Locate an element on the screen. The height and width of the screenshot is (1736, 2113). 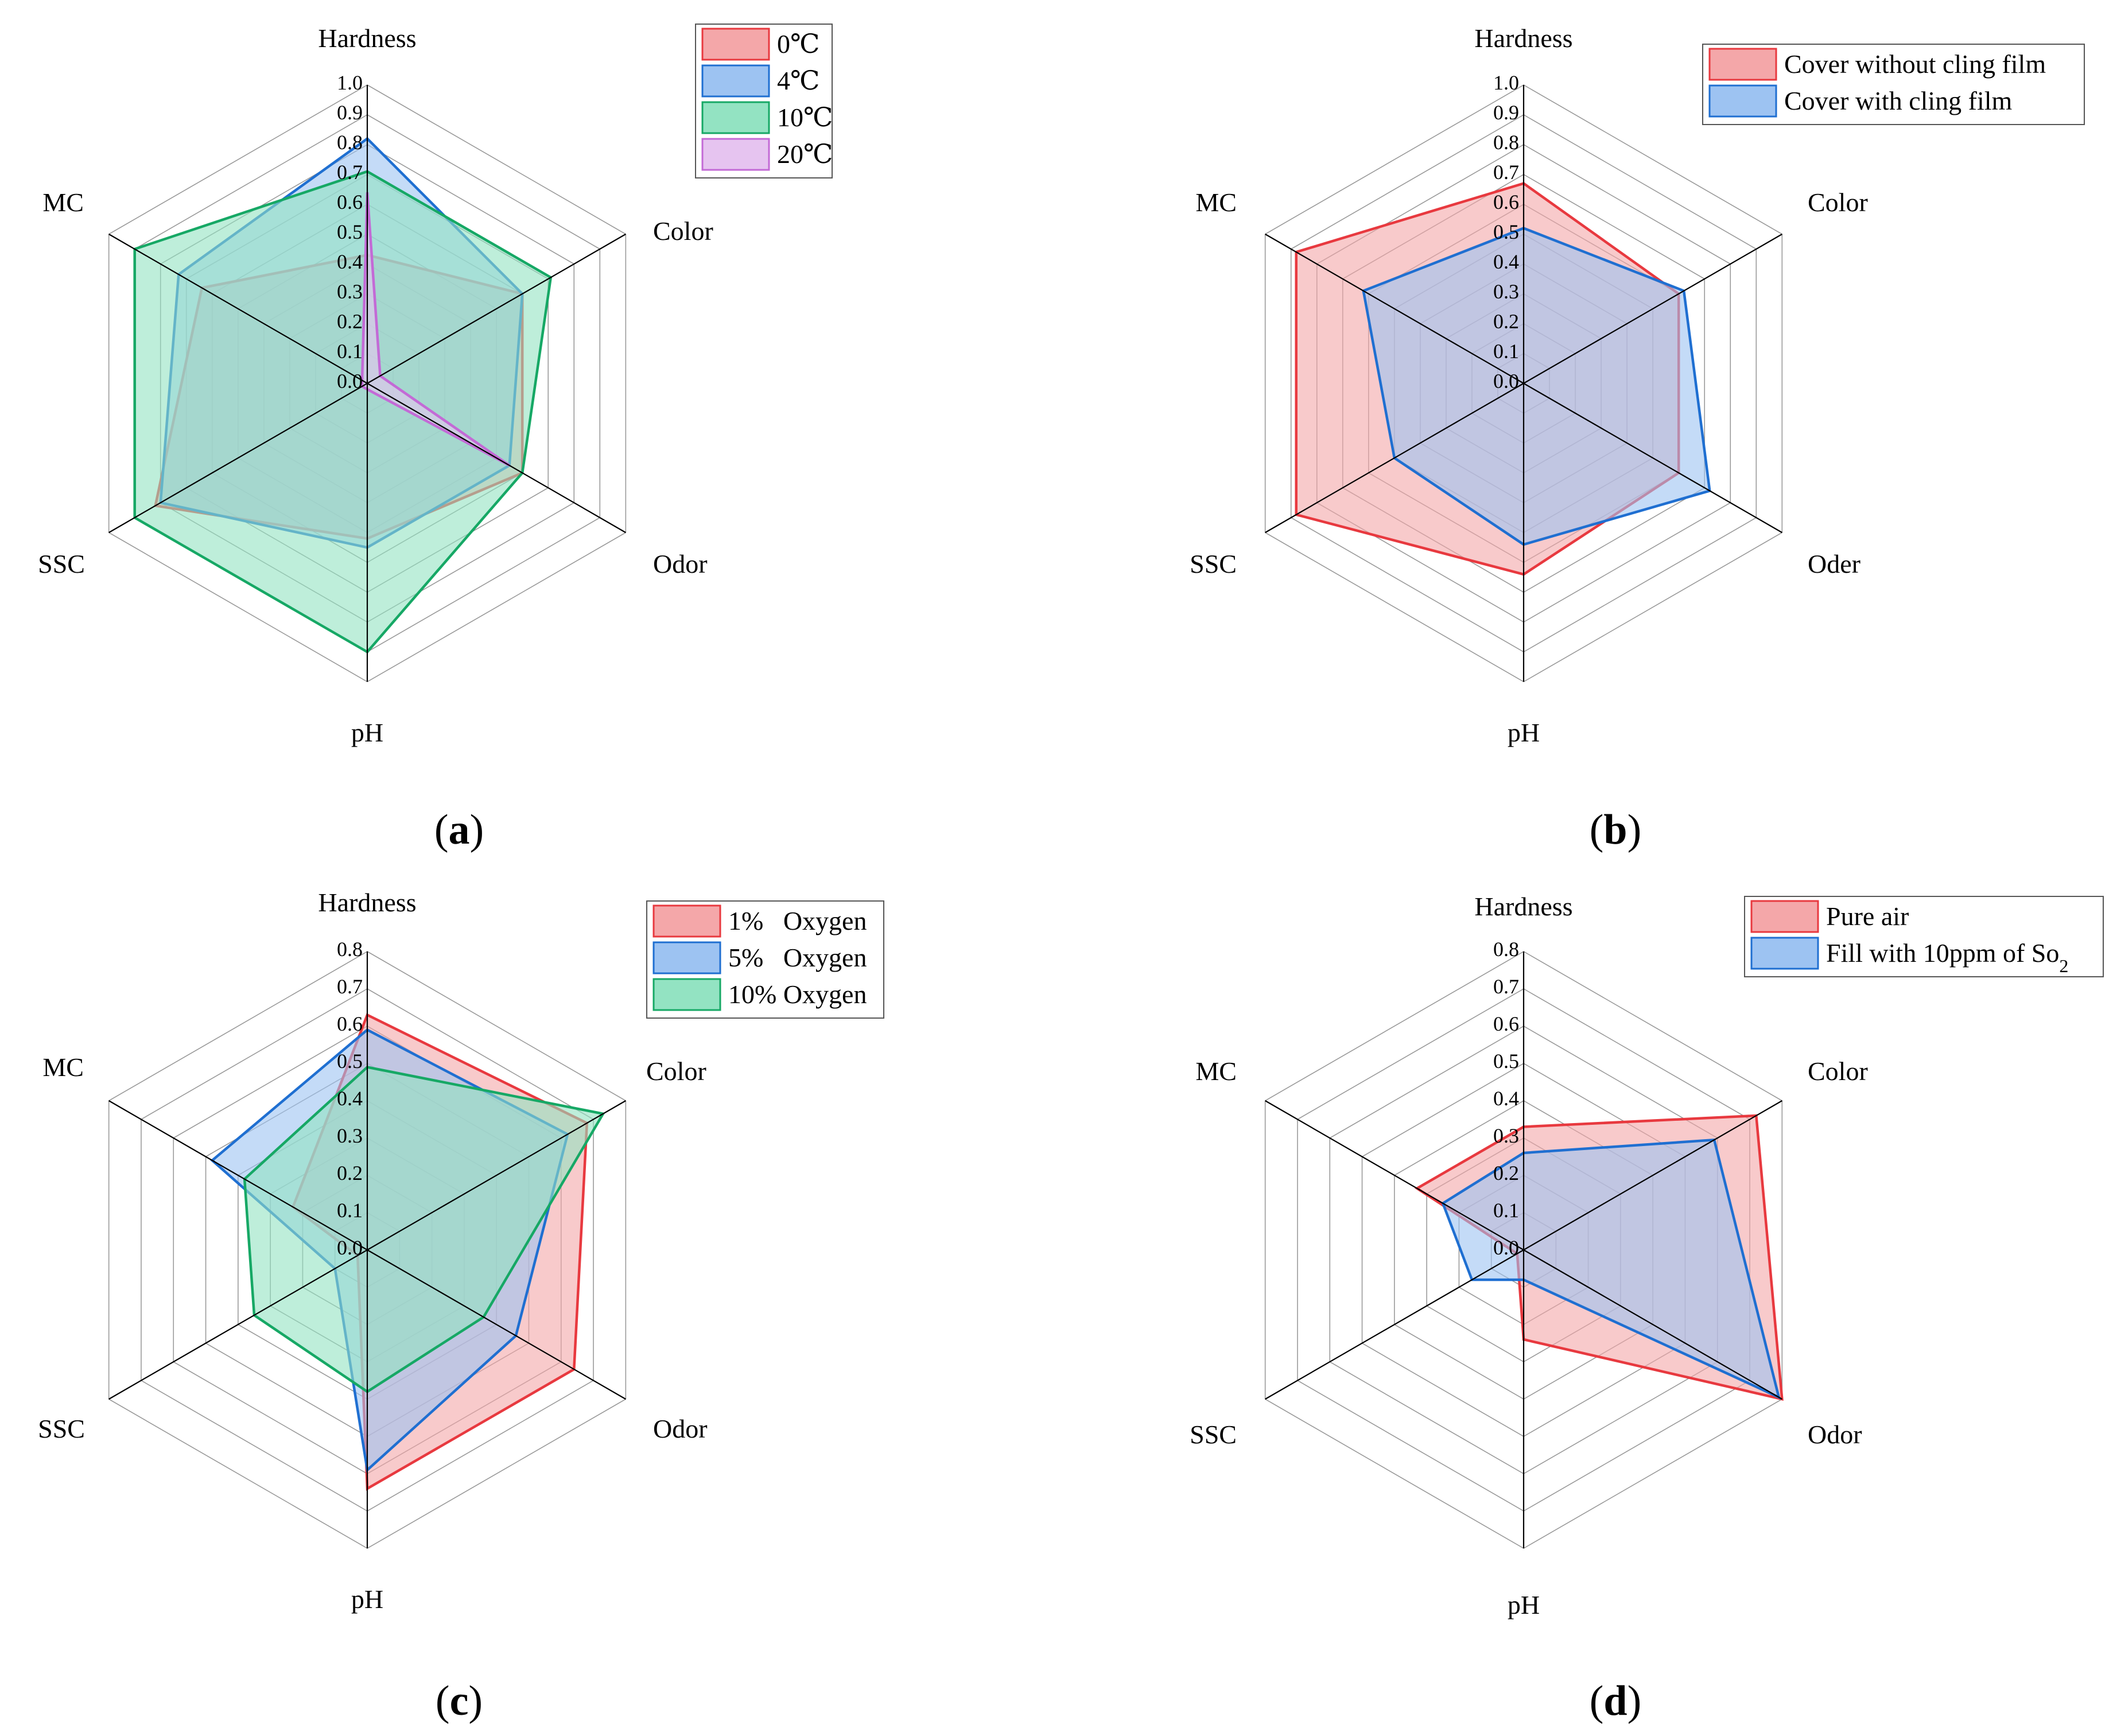
panel-label: (b) is located at coordinates (1615, 829).